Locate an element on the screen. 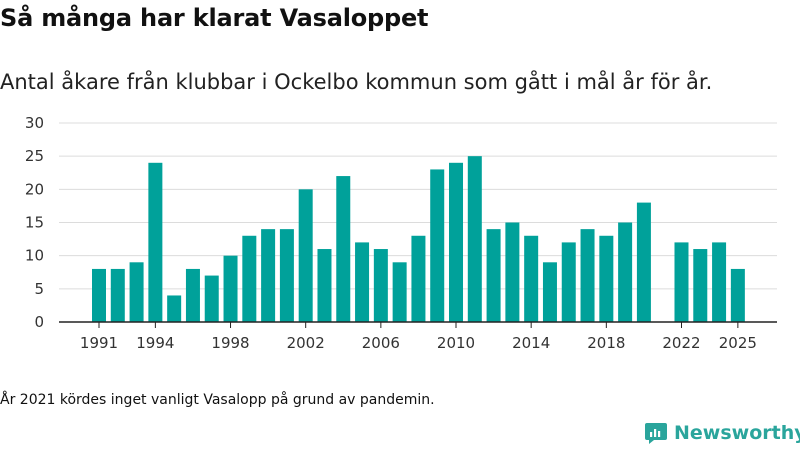 Image resolution: width=800 pixels, height=450 pixels. x-tick-label: 1991 is located at coordinates (99, 343).